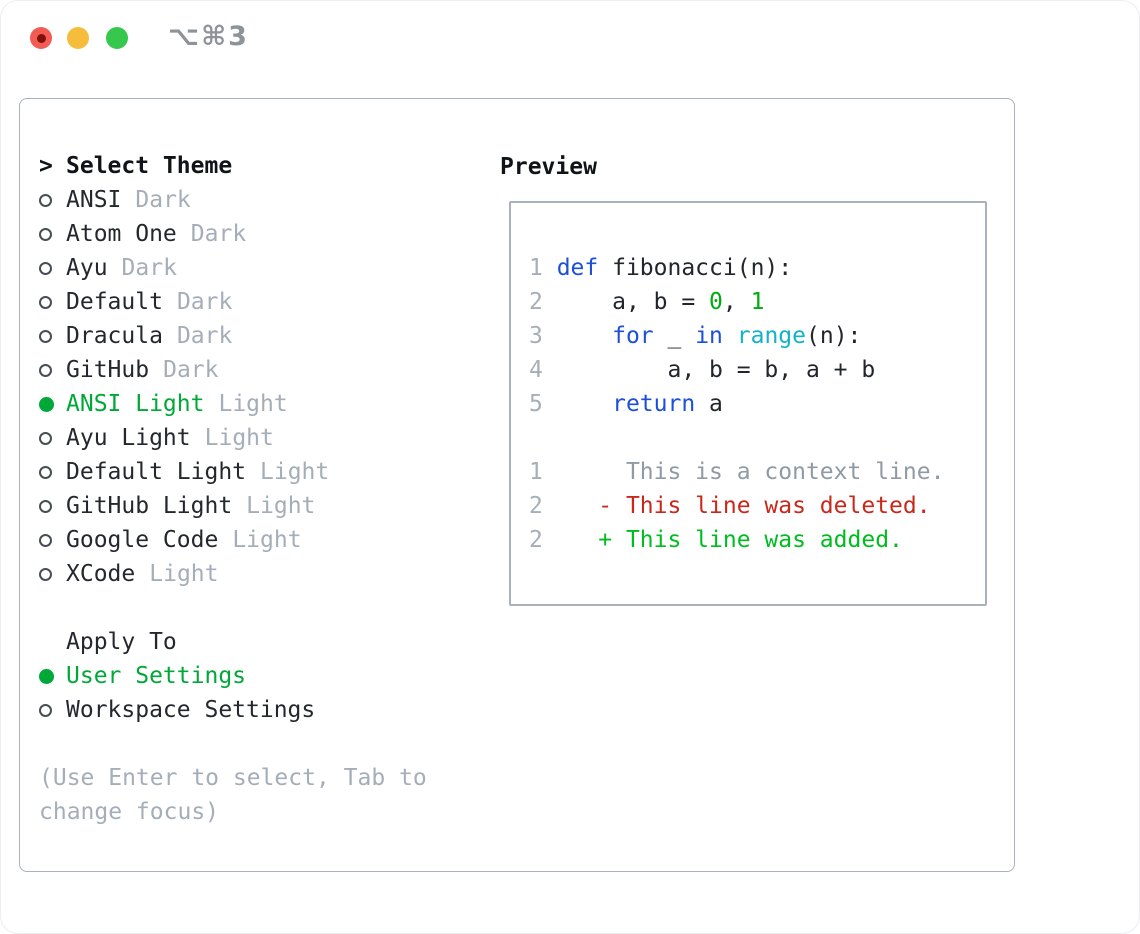  I want to click on theme-option-label: Default Light, so click(156, 472).